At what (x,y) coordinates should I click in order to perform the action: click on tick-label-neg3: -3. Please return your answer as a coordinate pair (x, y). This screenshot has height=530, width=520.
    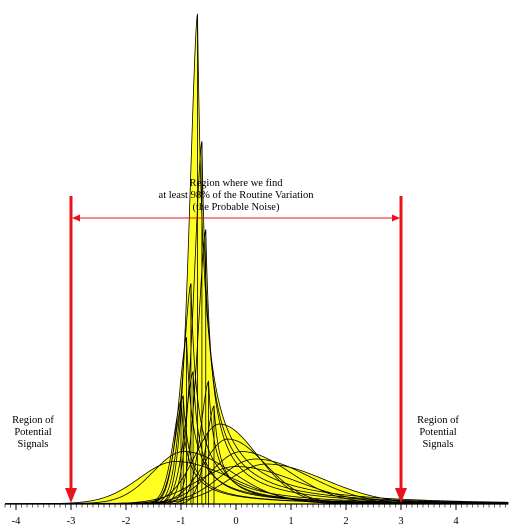
    Looking at the image, I should click on (71, 521).